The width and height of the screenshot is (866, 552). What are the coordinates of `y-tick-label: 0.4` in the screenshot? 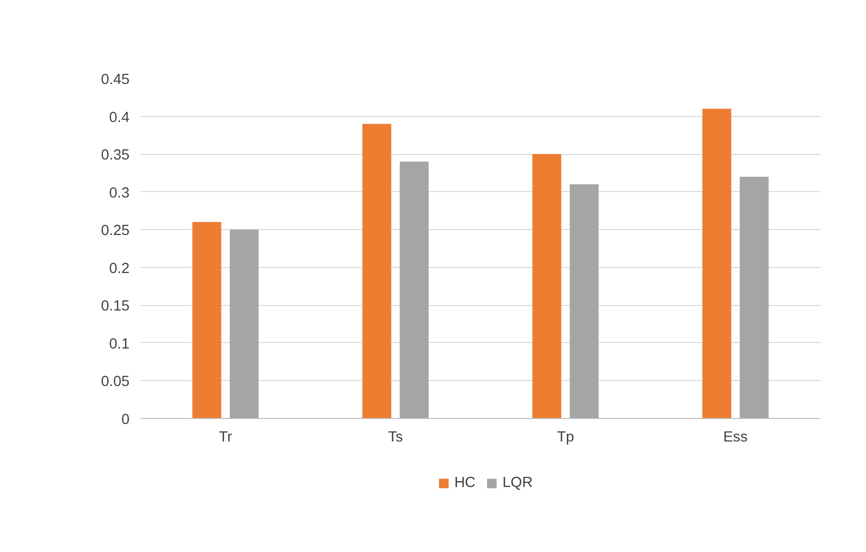 It's located at (119, 118).